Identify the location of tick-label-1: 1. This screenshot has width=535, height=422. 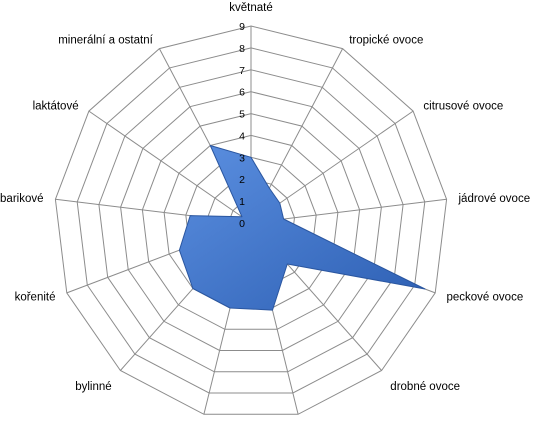
(242, 202).